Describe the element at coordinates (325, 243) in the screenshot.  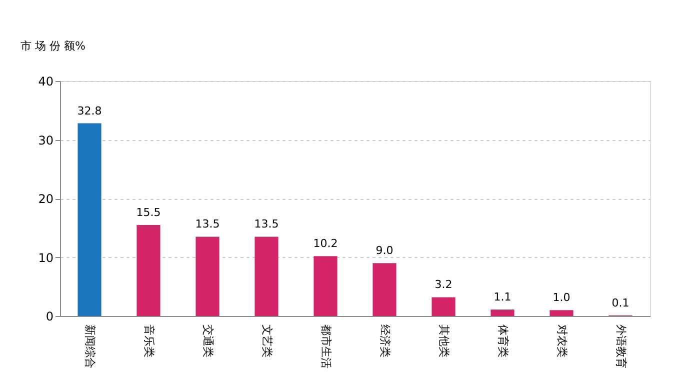
I see `data-label: 10.2` at that location.